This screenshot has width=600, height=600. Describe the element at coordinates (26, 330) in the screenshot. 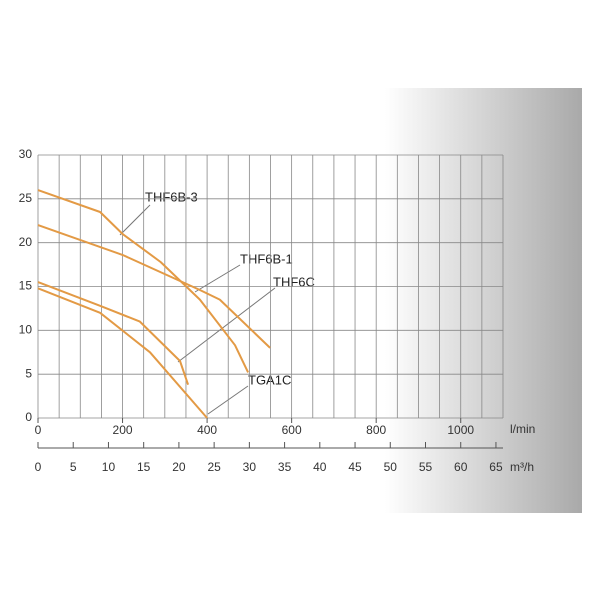

I see `y-tick-label: 10` at that location.